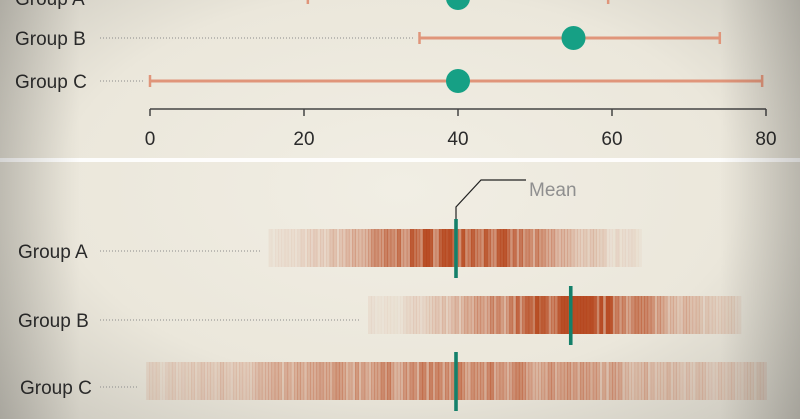  Describe the element at coordinates (400, 160) in the screenshot. I see `panel-divider` at that location.